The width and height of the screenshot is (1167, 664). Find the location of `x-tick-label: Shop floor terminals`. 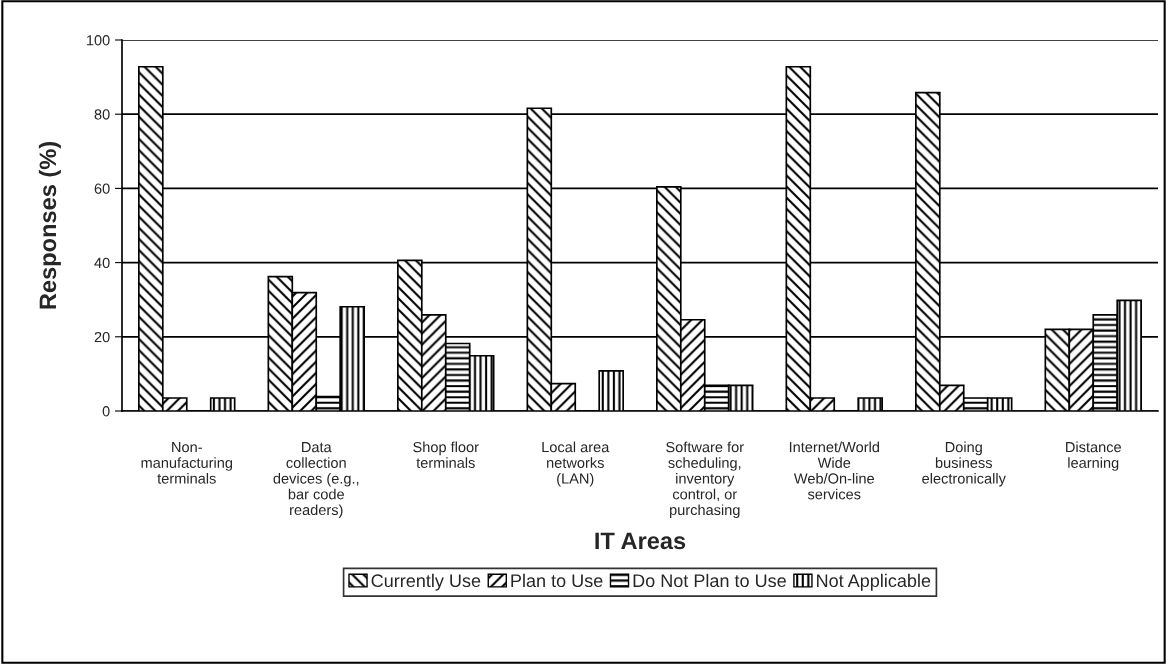

x-tick-label: Shop floor terminals is located at coordinates (446, 454).